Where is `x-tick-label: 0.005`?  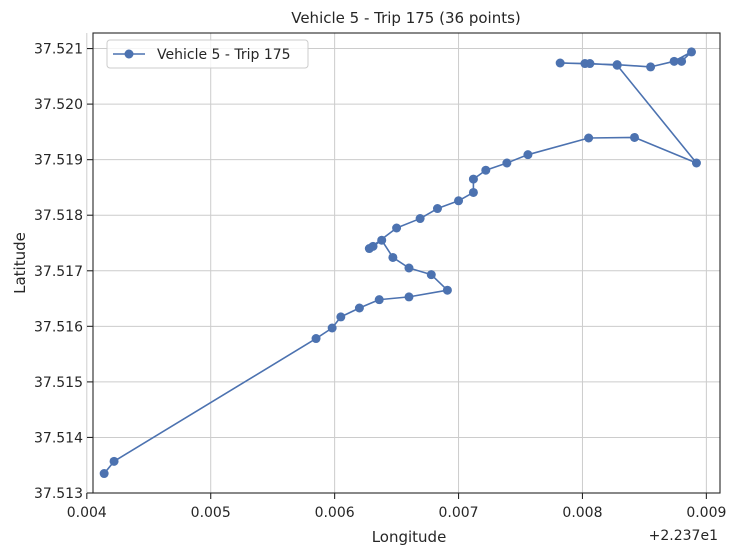
x-tick-label: 0.005 is located at coordinates (211, 513).